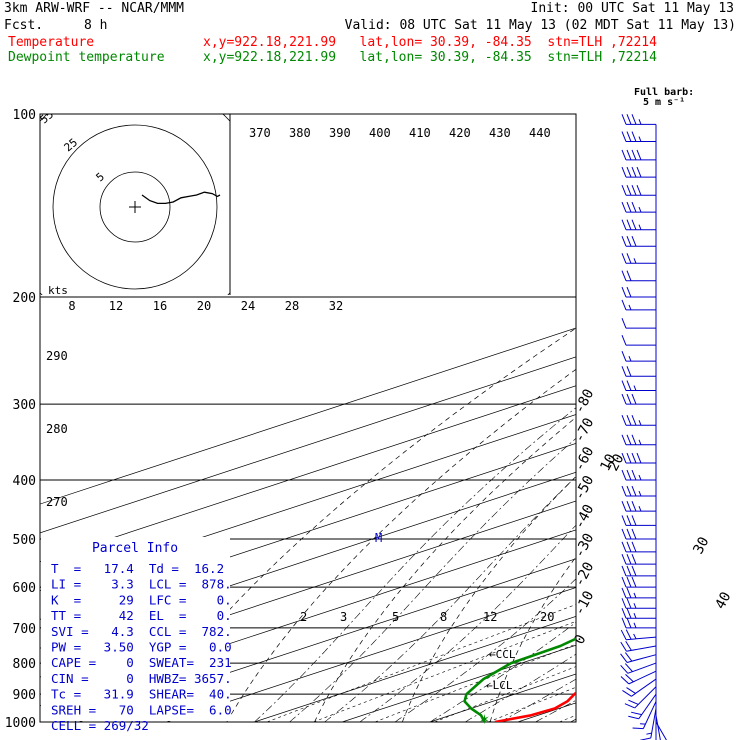 The width and height of the screenshot is (740, 740). Describe the element at coordinates (701, 545) in the screenshot. I see `isotherm-label: 30` at that location.